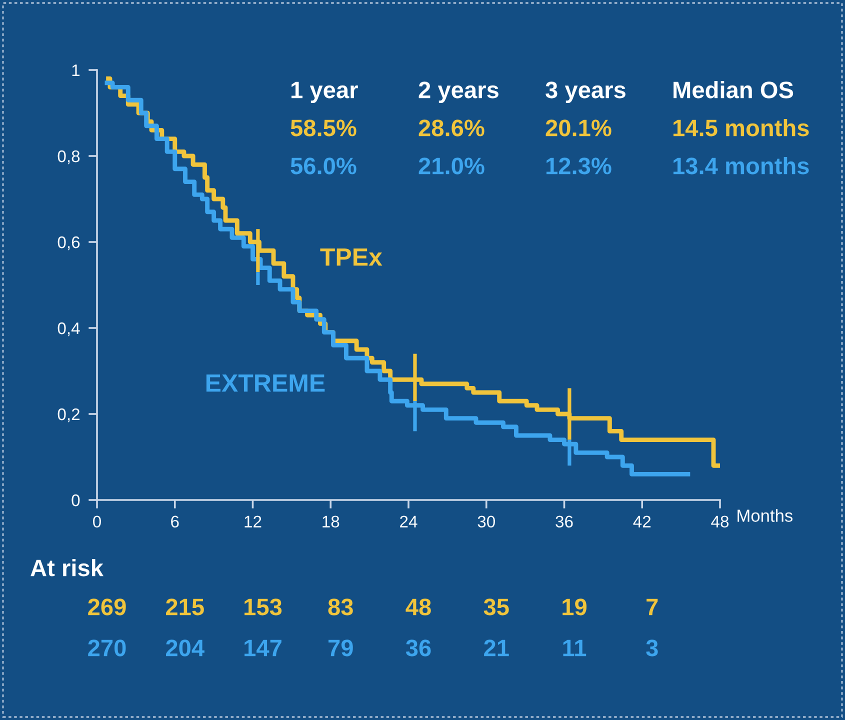  Describe the element at coordinates (76, 500) in the screenshot. I see `y-tick-label: 0` at that location.